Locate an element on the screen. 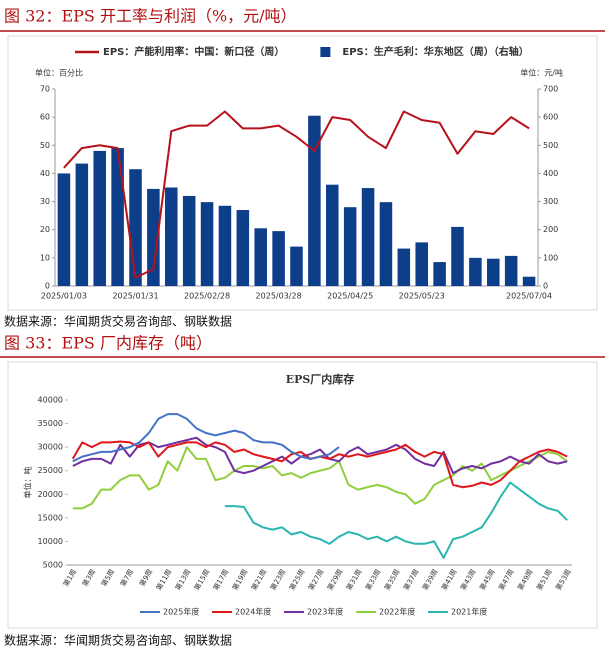 Image resolution: width=605 pixels, height=653 pixels. y-tick-label: 50 is located at coordinates (45, 145).